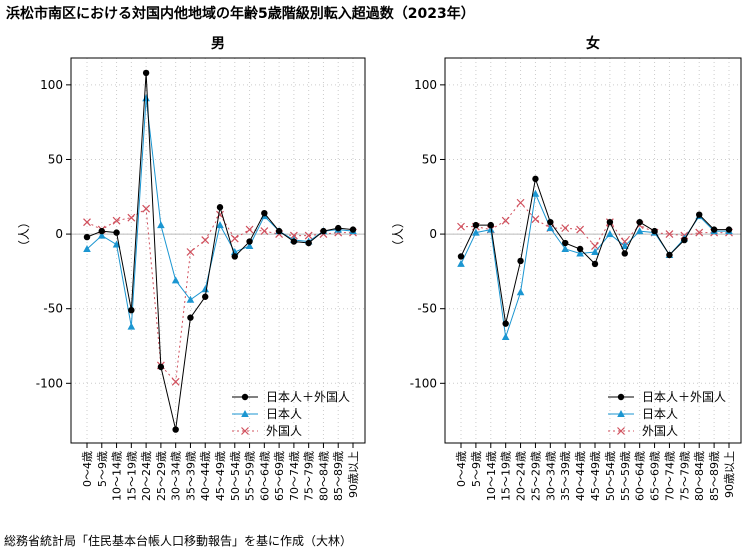 This screenshot has height=550, width=750. What do you see at coordinates (178, 541) in the screenshot?
I see `source-note: 総務省統計局「住民基本台帳人口移動報告」を基に作成（大林）` at bounding box center [178, 541].